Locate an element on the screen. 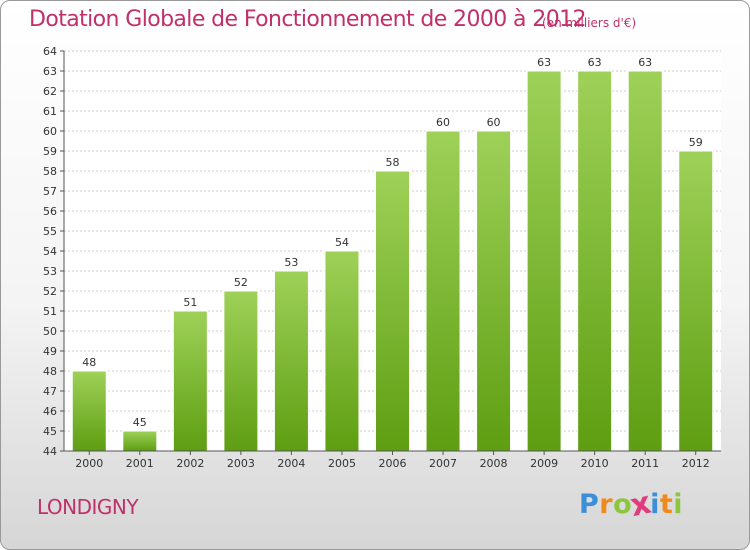 The height and width of the screenshot is (550, 750). y-tick-label: 45 is located at coordinates (50, 431).